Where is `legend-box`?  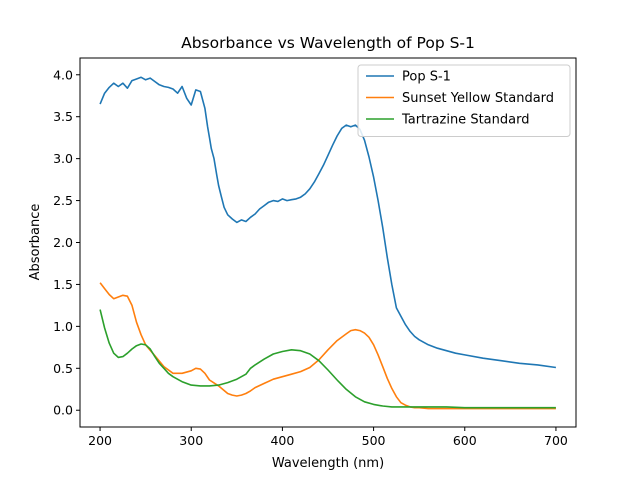 legend-box is located at coordinates (464, 100).